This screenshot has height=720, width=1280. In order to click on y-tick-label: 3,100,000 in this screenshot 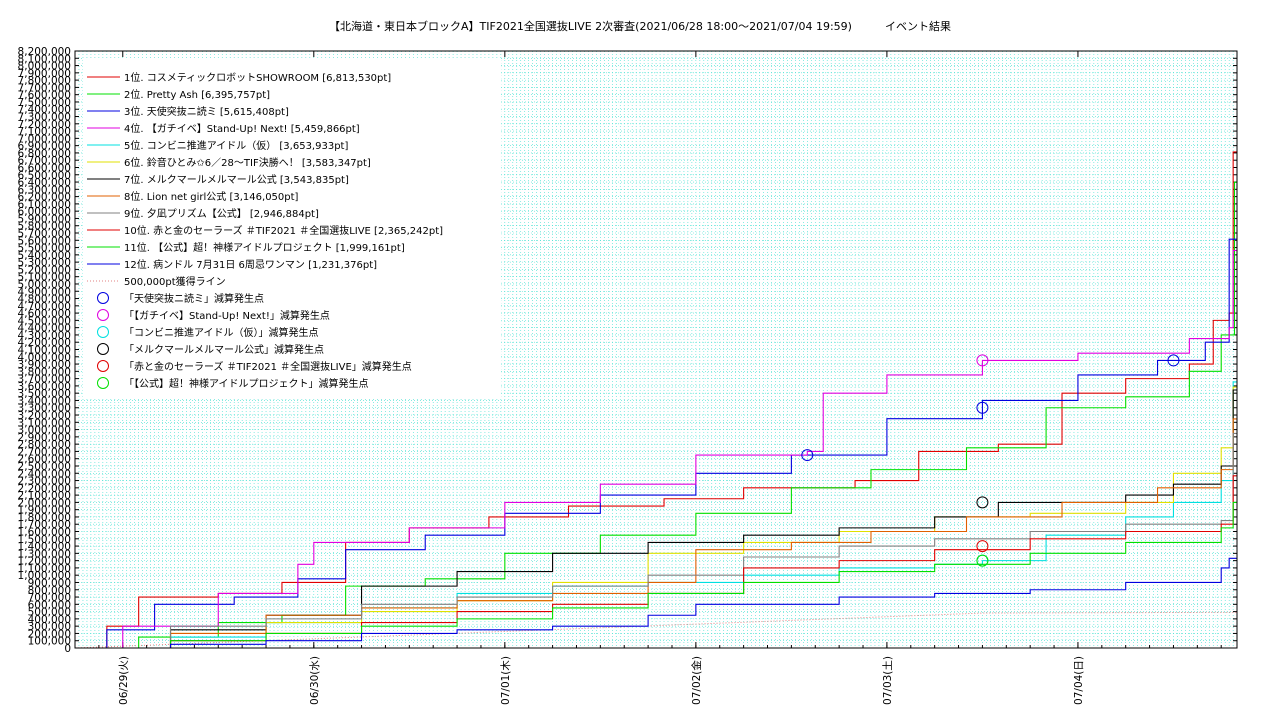, I will do `click(44, 423)`.